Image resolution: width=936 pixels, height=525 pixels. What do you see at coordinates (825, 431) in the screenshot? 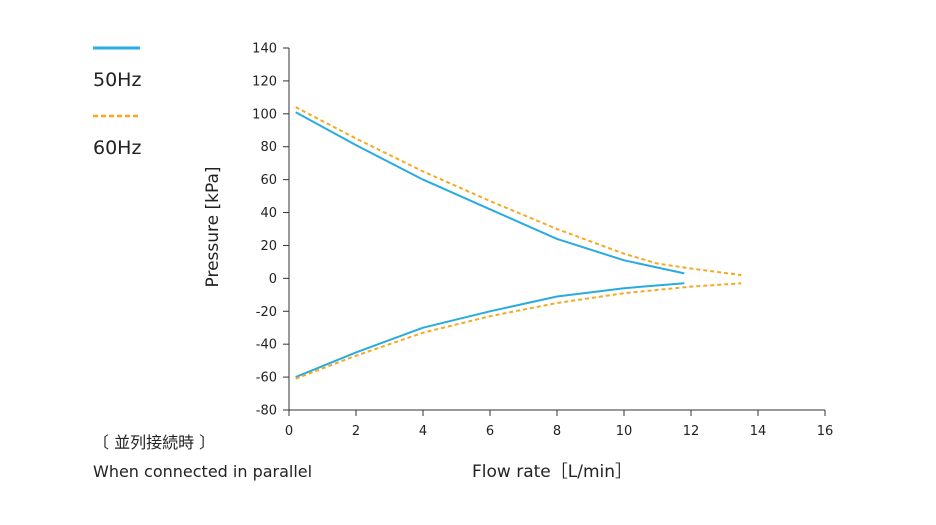
I see `x-tick-label: 16` at bounding box center [825, 431].